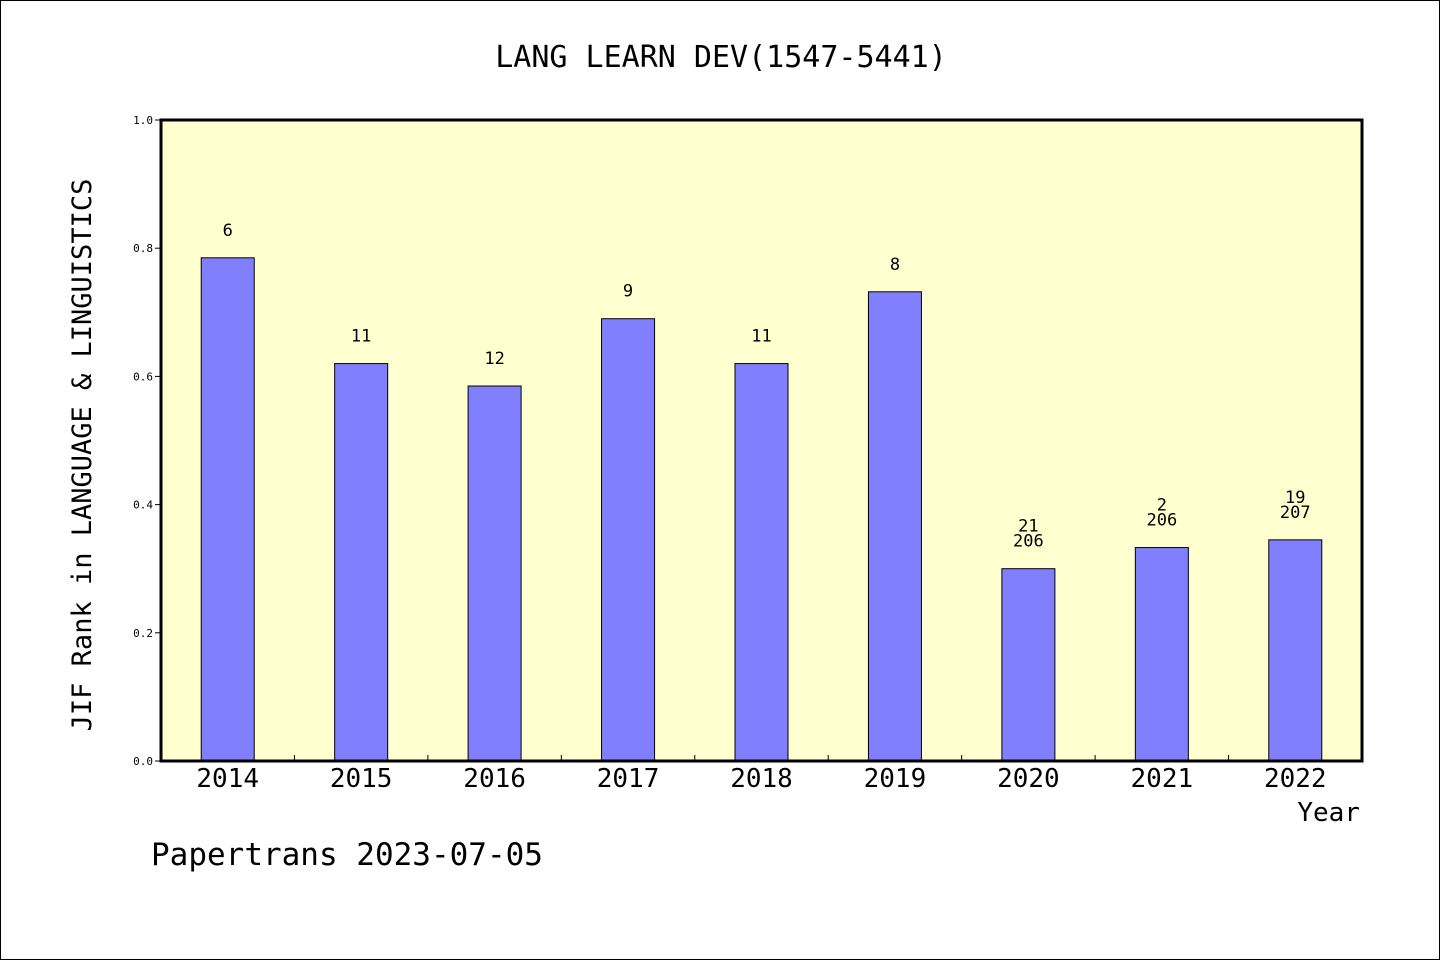 The image size is (1440, 961). What do you see at coordinates (721, 57) in the screenshot?
I see `chart-title: LANG LEARN DEV(1547-5441)` at bounding box center [721, 57].